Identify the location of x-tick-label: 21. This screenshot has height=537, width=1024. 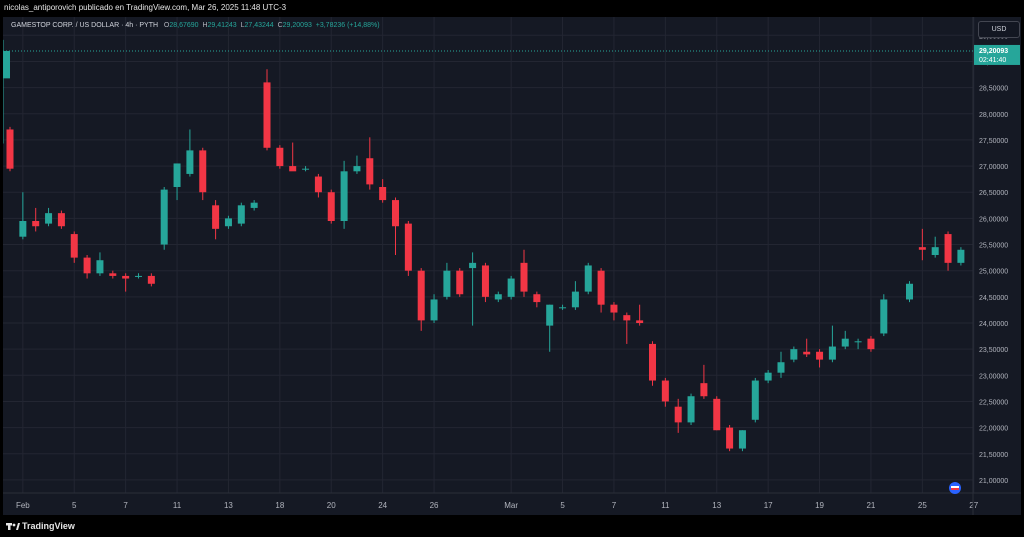
(870, 505).